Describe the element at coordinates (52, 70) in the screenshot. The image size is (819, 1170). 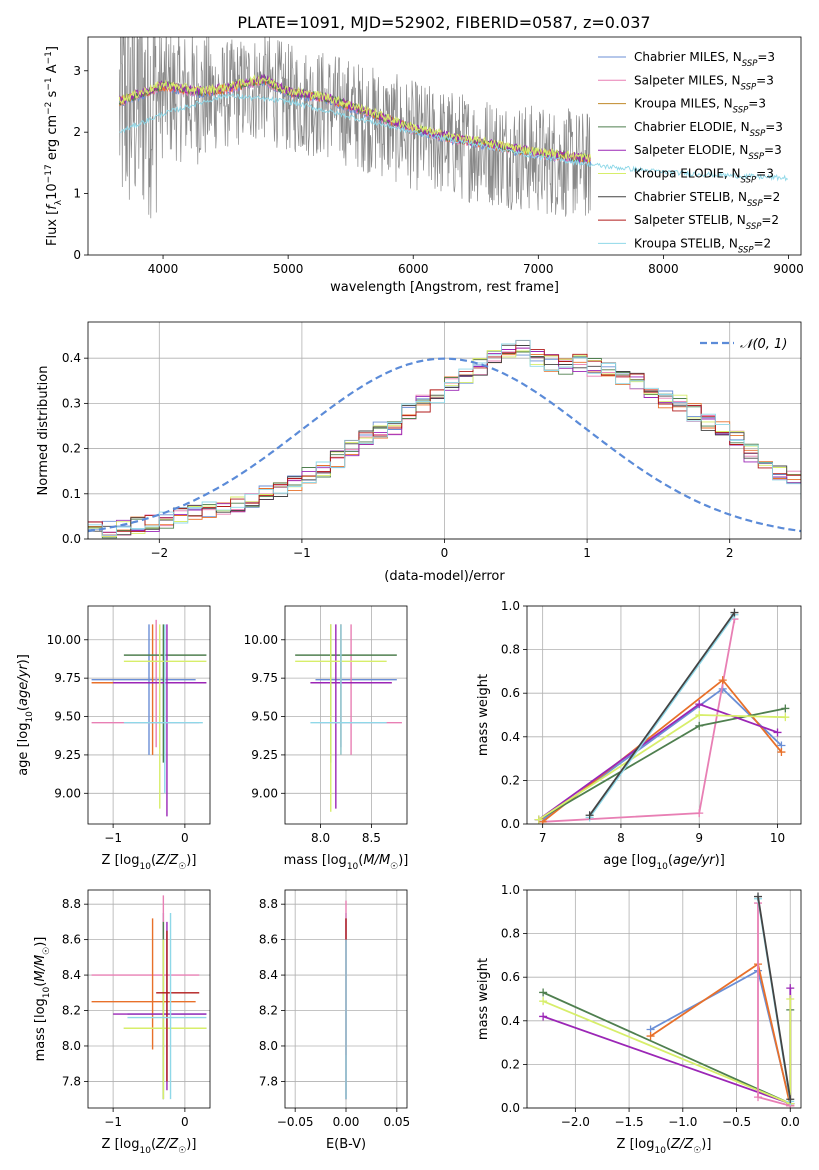
I see `label-part: A` at that location.